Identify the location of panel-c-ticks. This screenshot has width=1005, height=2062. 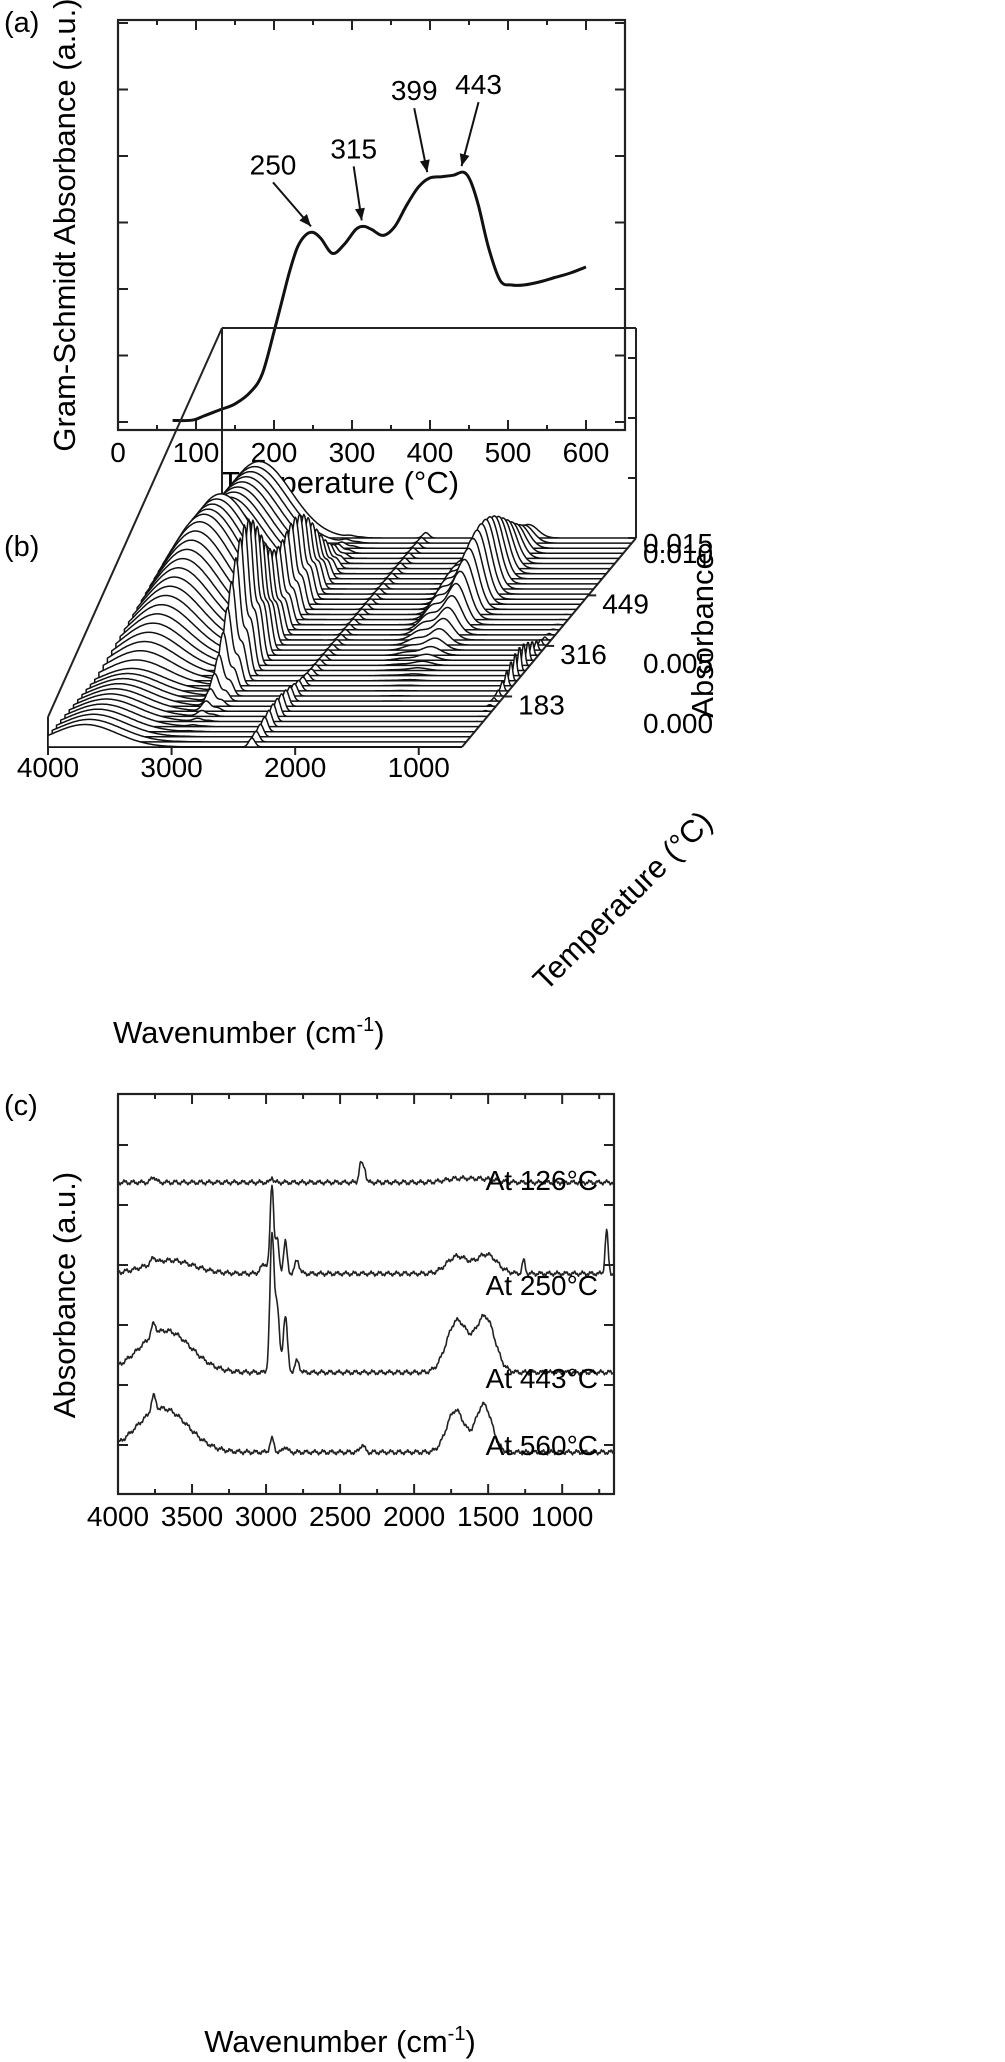
(365, 1294).